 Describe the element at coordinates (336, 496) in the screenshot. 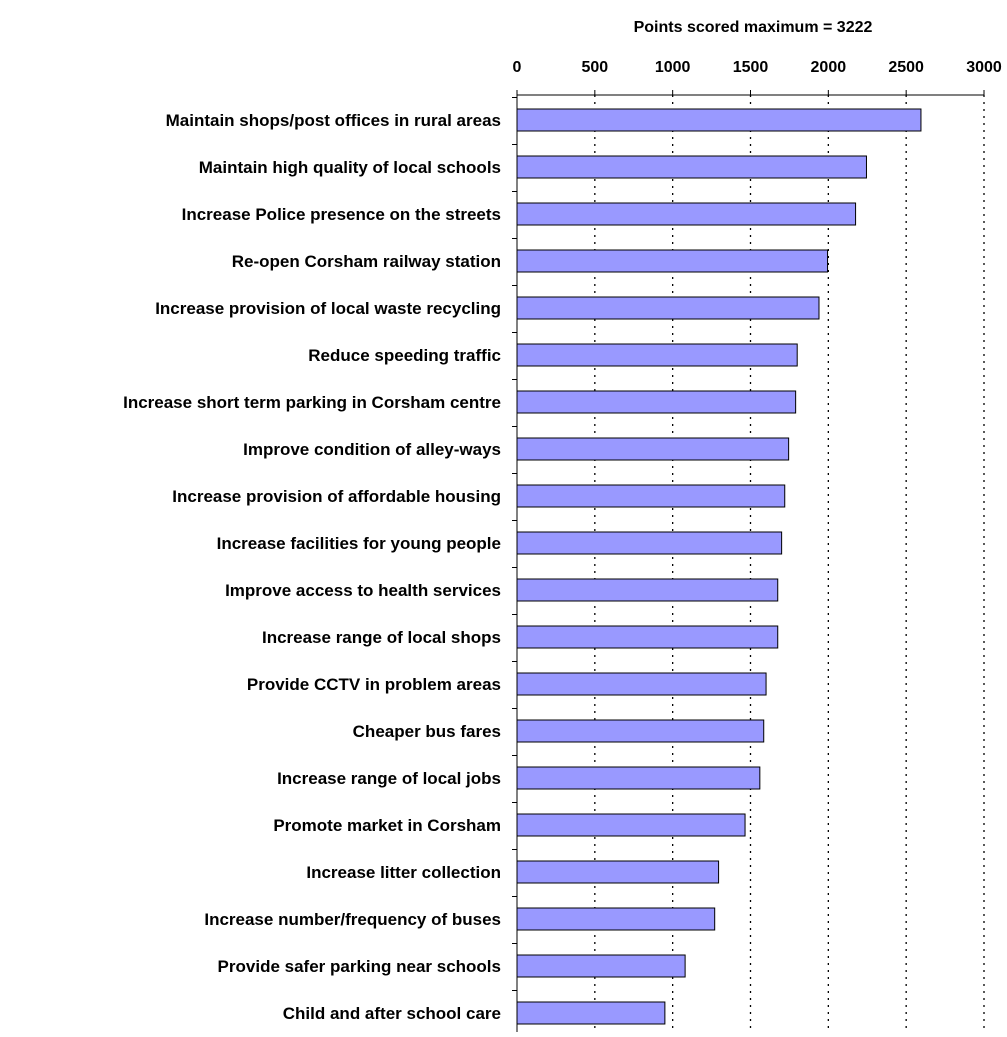

I see `category-label: Increase provision of affordable housing` at that location.